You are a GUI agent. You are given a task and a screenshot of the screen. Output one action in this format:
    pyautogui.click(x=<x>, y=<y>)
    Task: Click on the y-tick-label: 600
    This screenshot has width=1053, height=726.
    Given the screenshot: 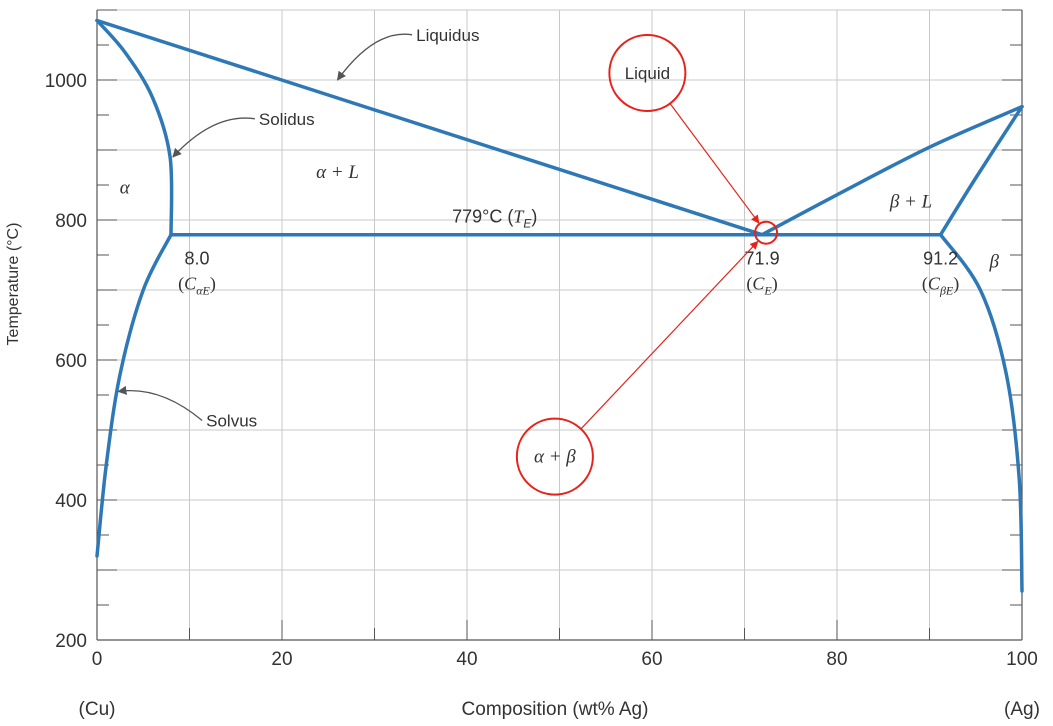 What is the action you would take?
    pyautogui.click(x=71, y=361)
    